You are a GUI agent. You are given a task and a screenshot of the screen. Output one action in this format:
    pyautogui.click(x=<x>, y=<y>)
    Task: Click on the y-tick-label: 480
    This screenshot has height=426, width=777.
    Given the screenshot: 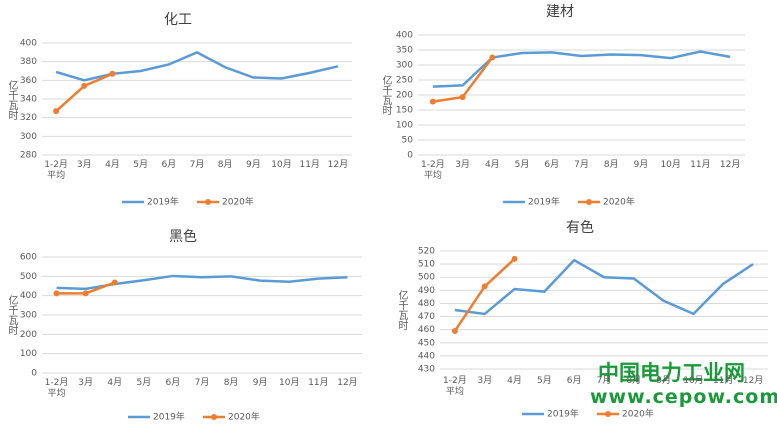 What is the action you would take?
    pyautogui.click(x=426, y=304)
    